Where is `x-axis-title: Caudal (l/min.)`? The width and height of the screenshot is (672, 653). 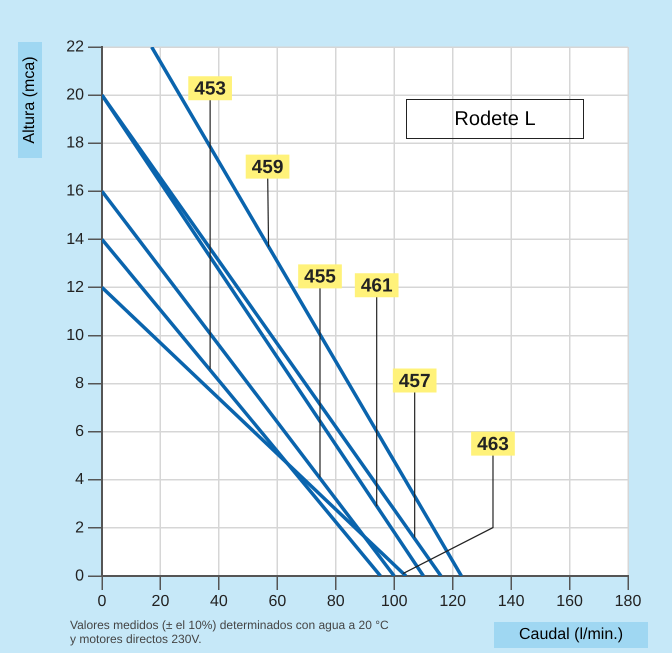 x-axis-title: Caudal (l/min.) is located at coordinates (571, 635).